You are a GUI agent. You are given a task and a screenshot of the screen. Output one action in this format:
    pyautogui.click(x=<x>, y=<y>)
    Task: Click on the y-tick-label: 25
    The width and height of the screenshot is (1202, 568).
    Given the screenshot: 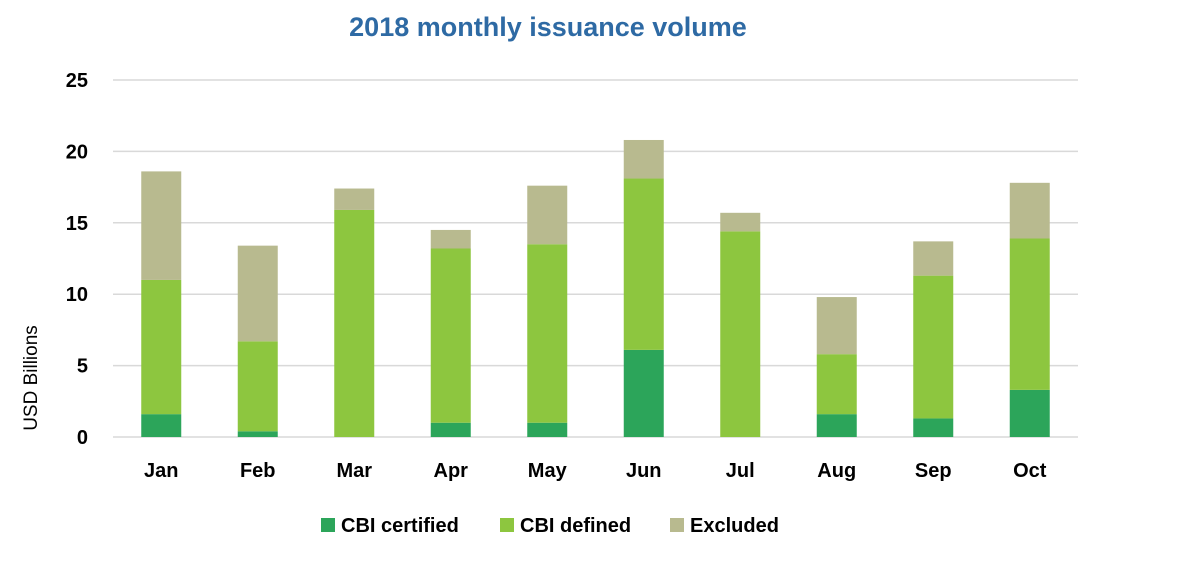 What is the action you would take?
    pyautogui.click(x=77, y=81)
    